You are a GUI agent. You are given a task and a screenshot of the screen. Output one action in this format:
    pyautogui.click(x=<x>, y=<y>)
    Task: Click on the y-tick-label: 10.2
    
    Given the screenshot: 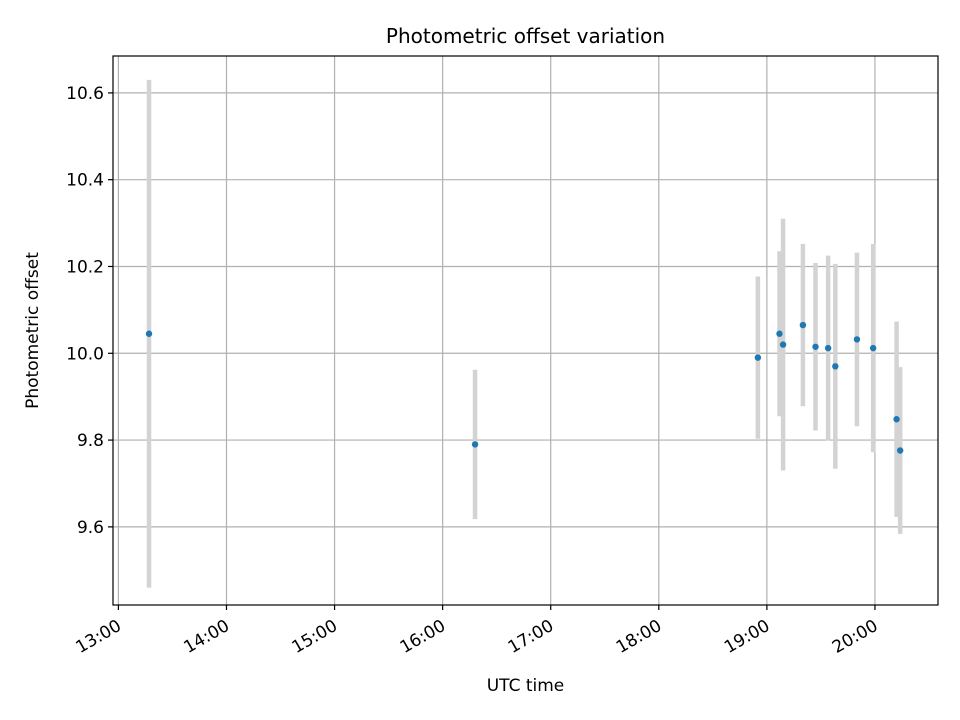 What is the action you would take?
    pyautogui.click(x=85, y=267)
    